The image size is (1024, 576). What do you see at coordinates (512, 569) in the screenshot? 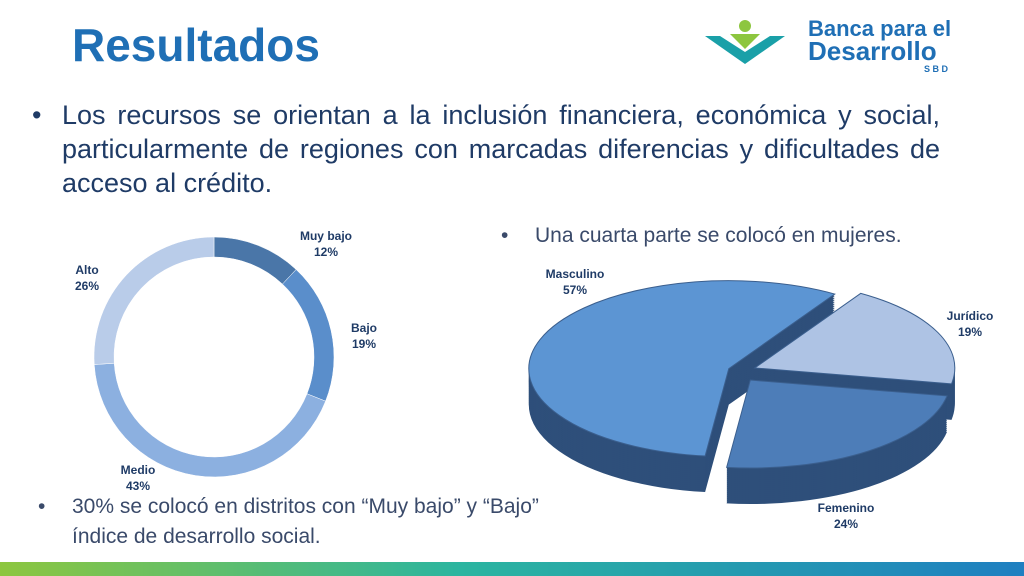
I see `footer-bar` at bounding box center [512, 569].